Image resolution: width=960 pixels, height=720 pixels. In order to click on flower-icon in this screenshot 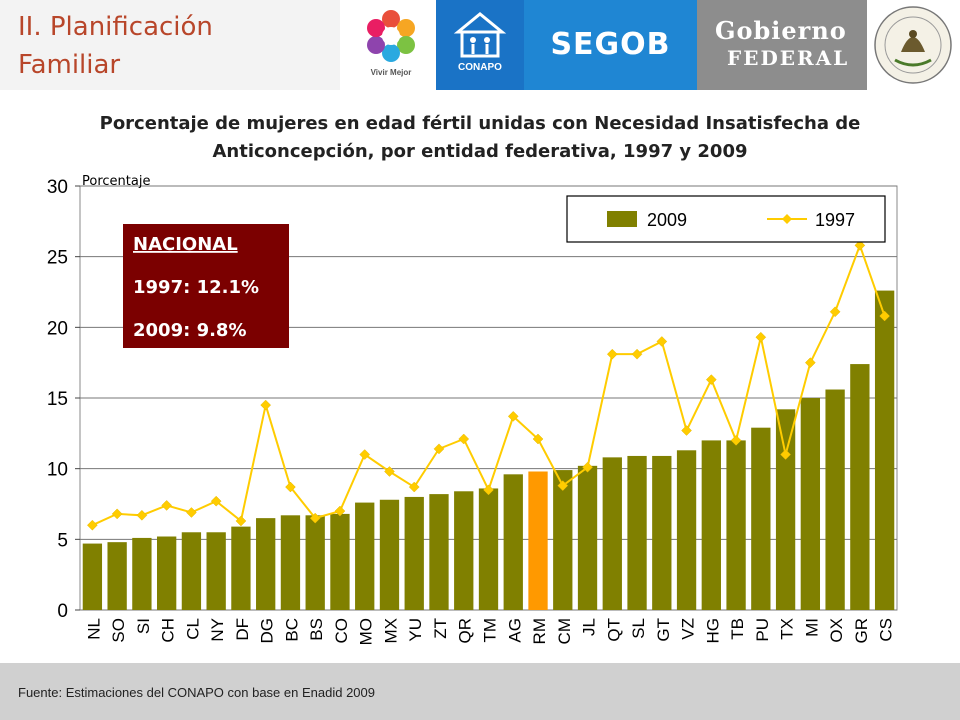, I will do `click(391, 36)`.